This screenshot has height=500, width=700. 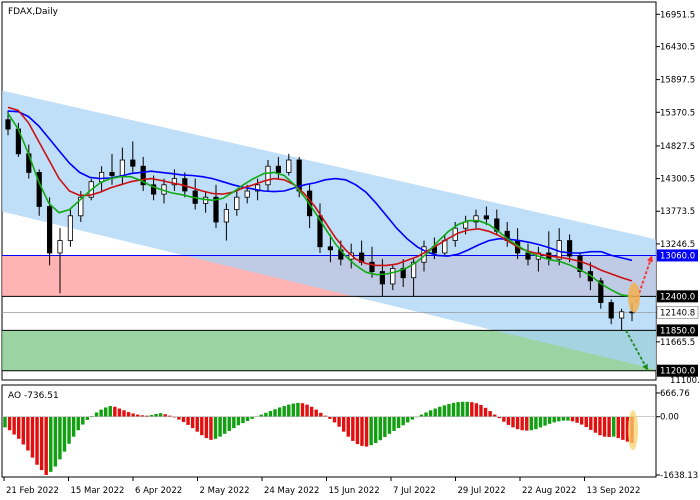 I want to click on x-tick-label: 29 Jul 2022, so click(x=482, y=491).